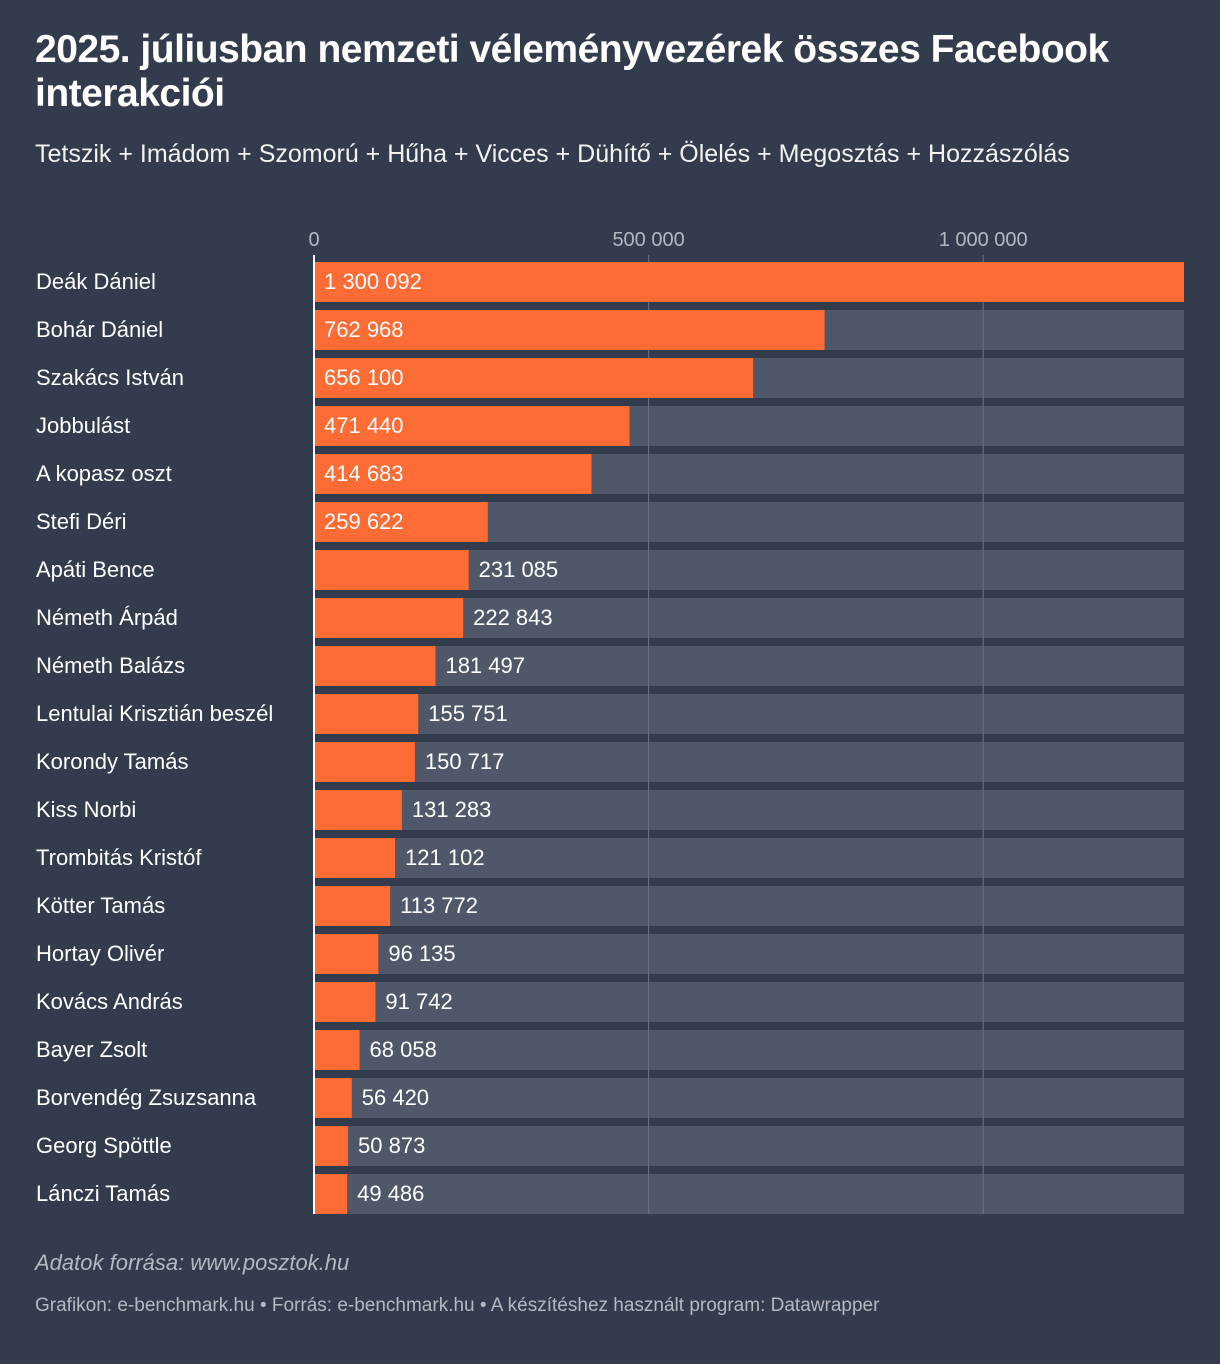  Describe the element at coordinates (109, 1001) in the screenshot. I see `category-label: Kovács András` at that location.